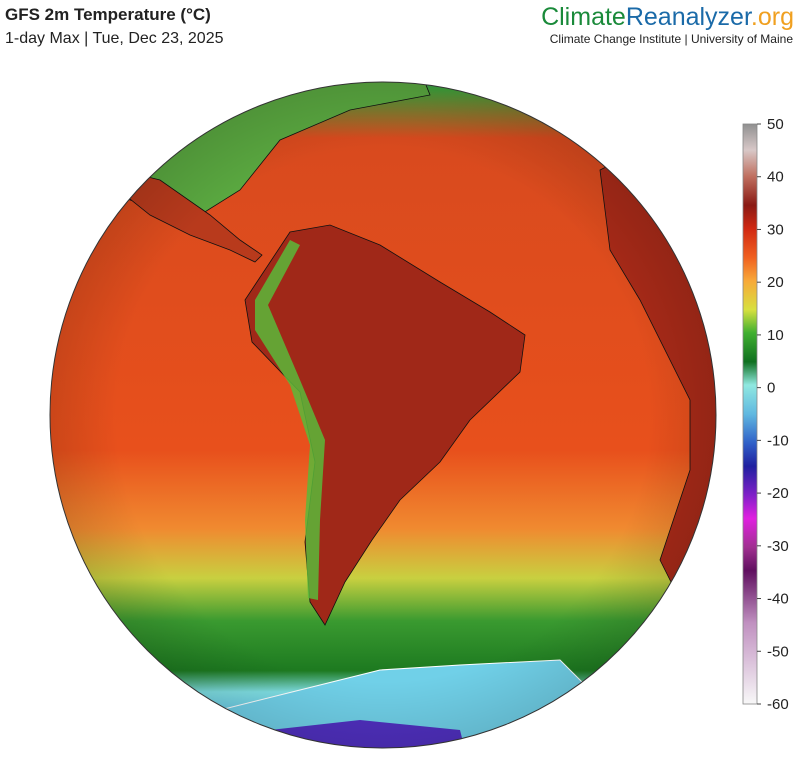  Describe the element at coordinates (778, 704) in the screenshot. I see `colorbar-tick-label: -60` at that location.